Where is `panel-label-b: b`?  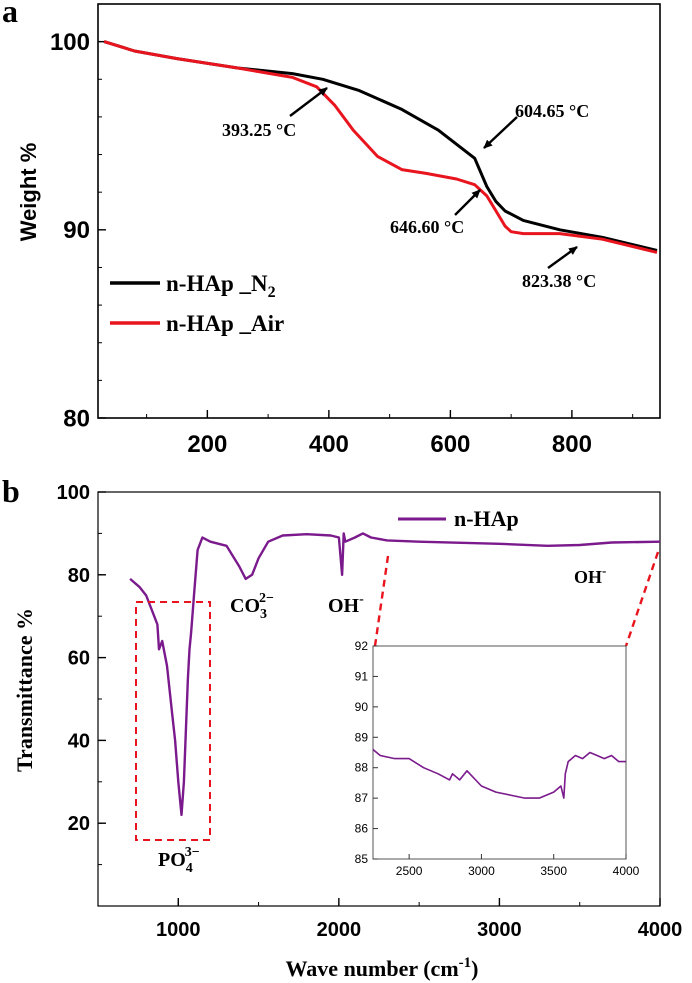
panel-label-b: b is located at coordinates (11, 491).